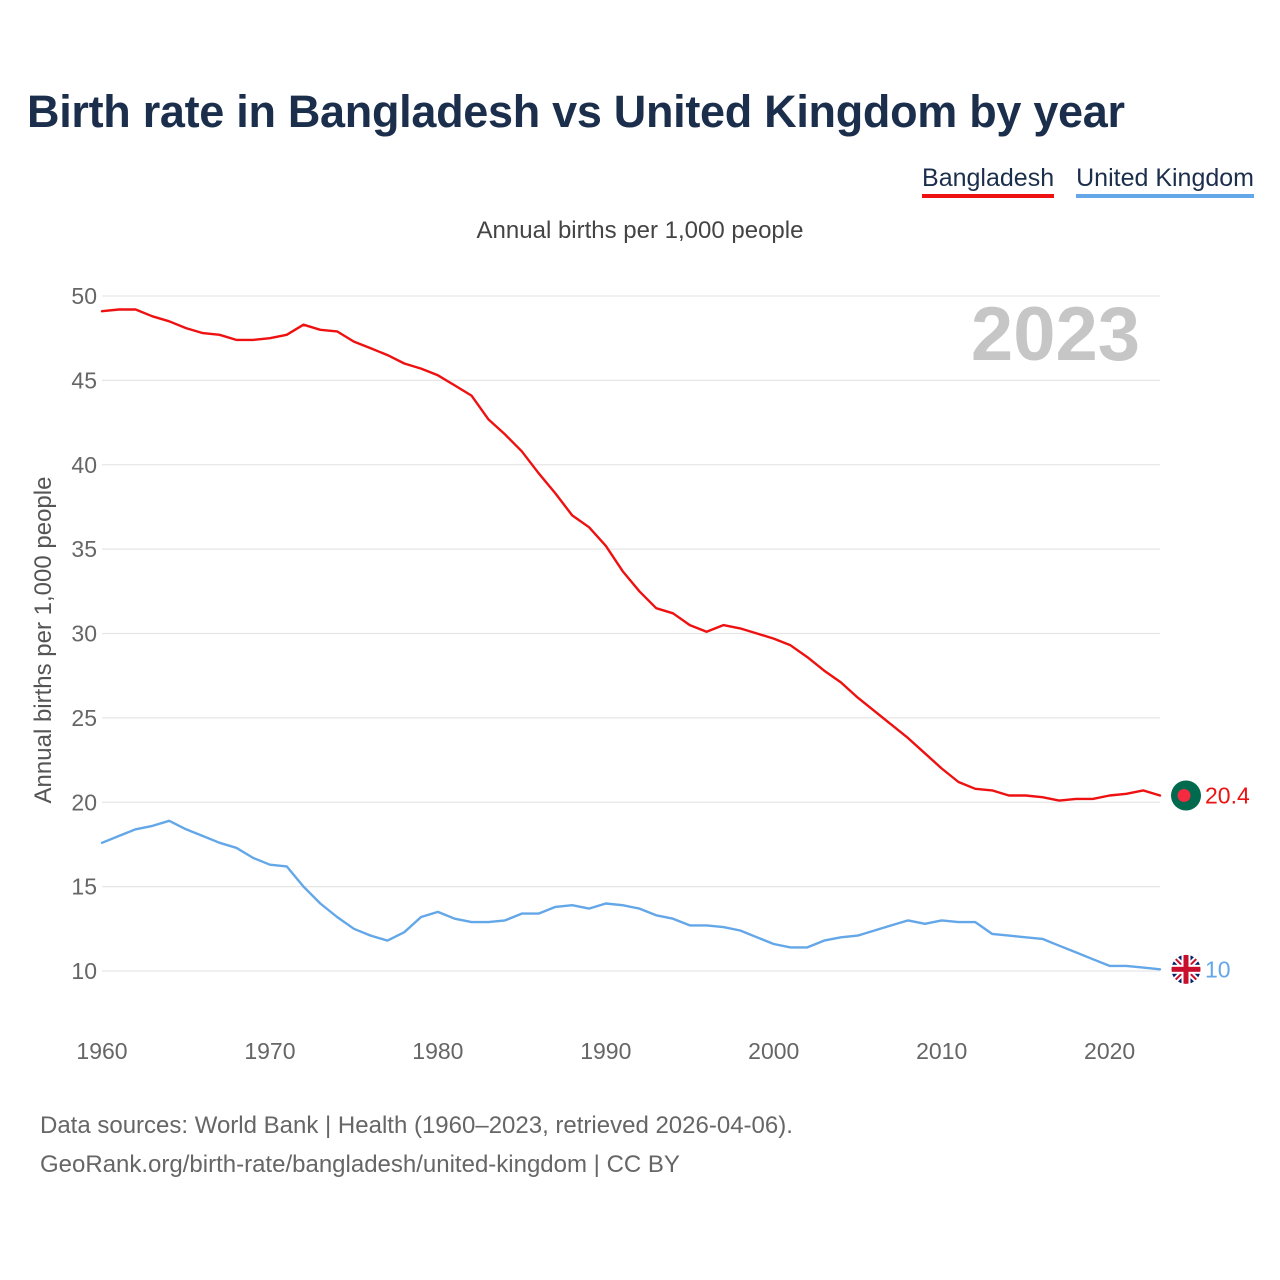  What do you see at coordinates (1165, 181) in the screenshot?
I see `legend-item-united-kingdom: United Kingdom` at bounding box center [1165, 181].